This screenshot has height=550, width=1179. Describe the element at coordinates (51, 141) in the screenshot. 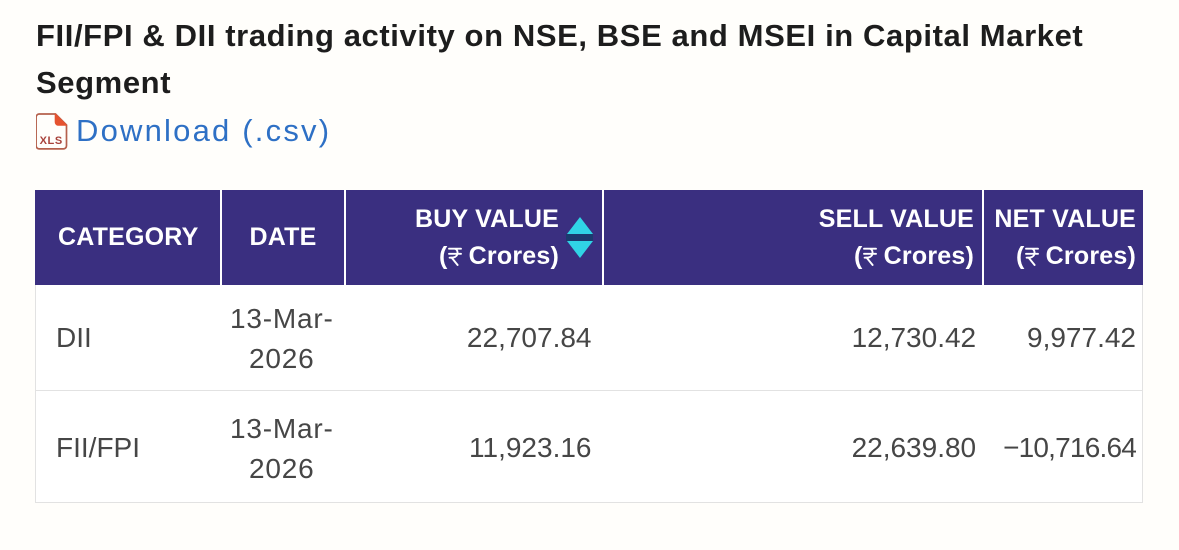

I see `svg-text: XLS` at that location.